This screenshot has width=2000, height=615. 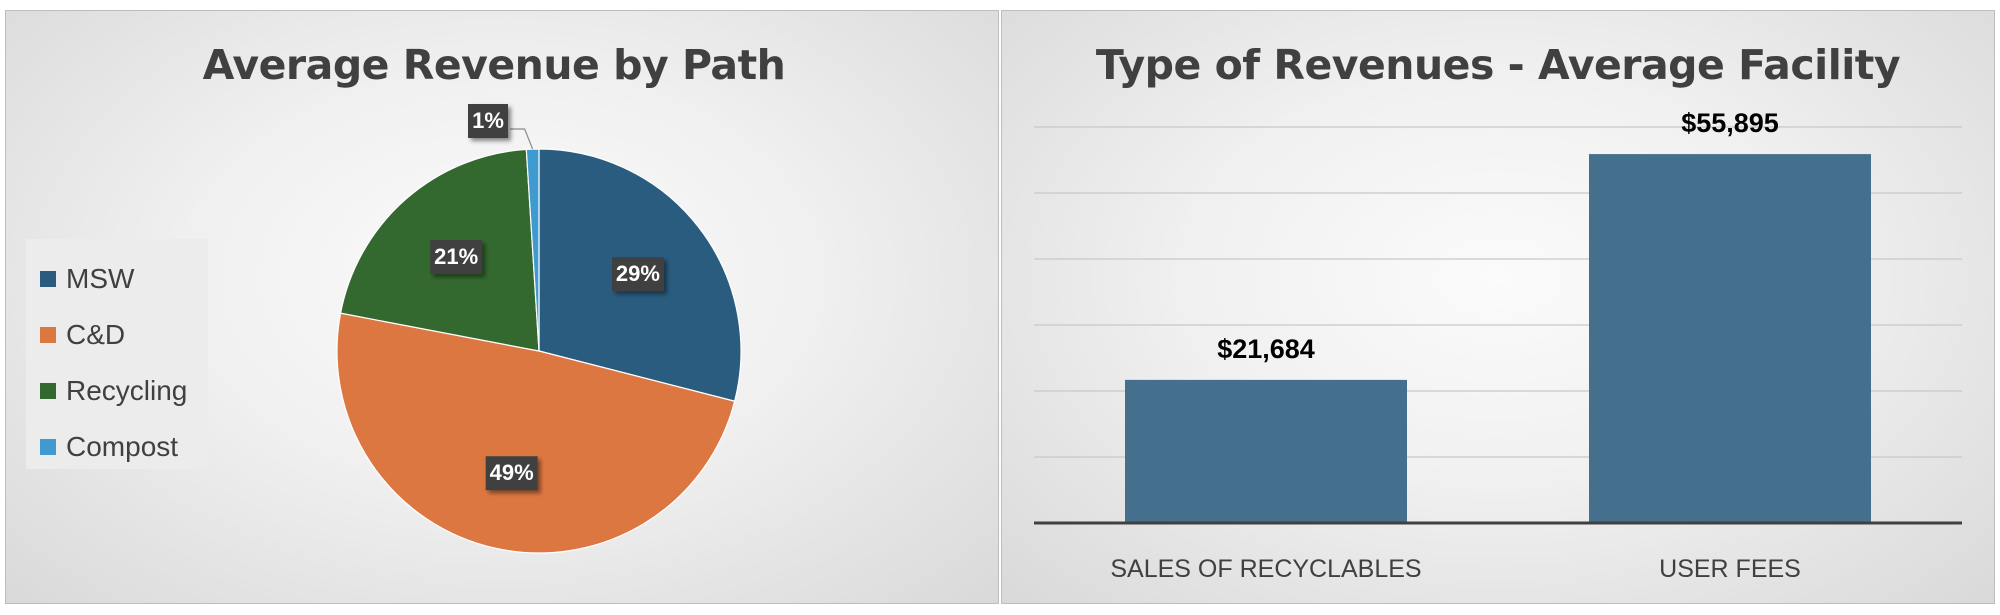 What do you see at coordinates (532, 250) in the screenshot?
I see `pie-slice-compost` at bounding box center [532, 250].